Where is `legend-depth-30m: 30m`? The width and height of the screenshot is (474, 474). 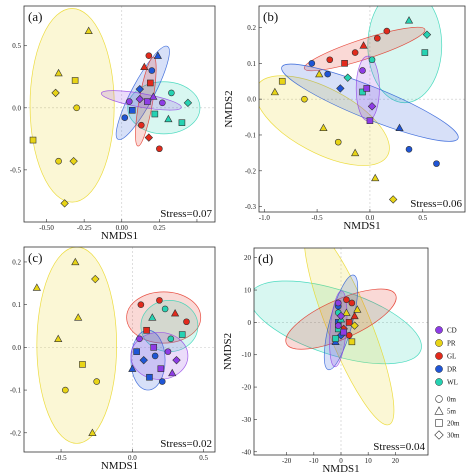
legend-depth-30m: 30m is located at coordinates (447, 435).